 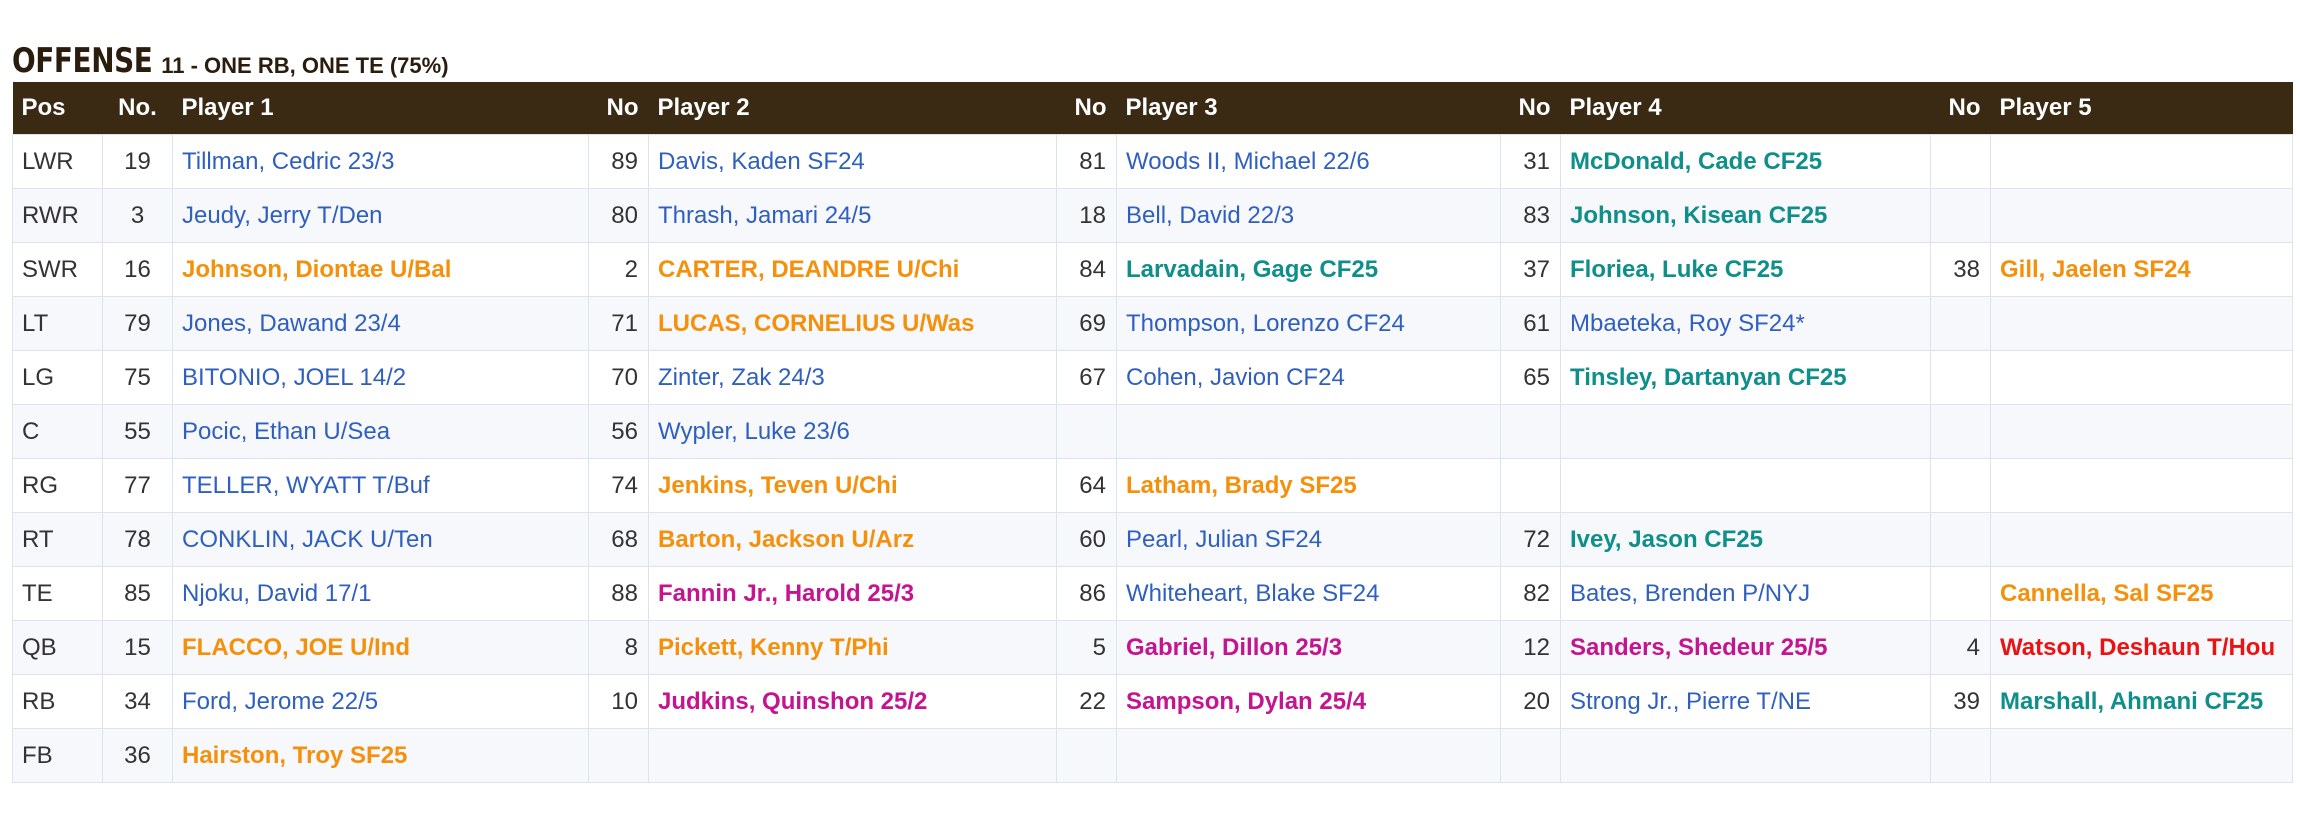 I want to click on player-cell: Gill, Jaelen SF24, so click(x=2141, y=269).